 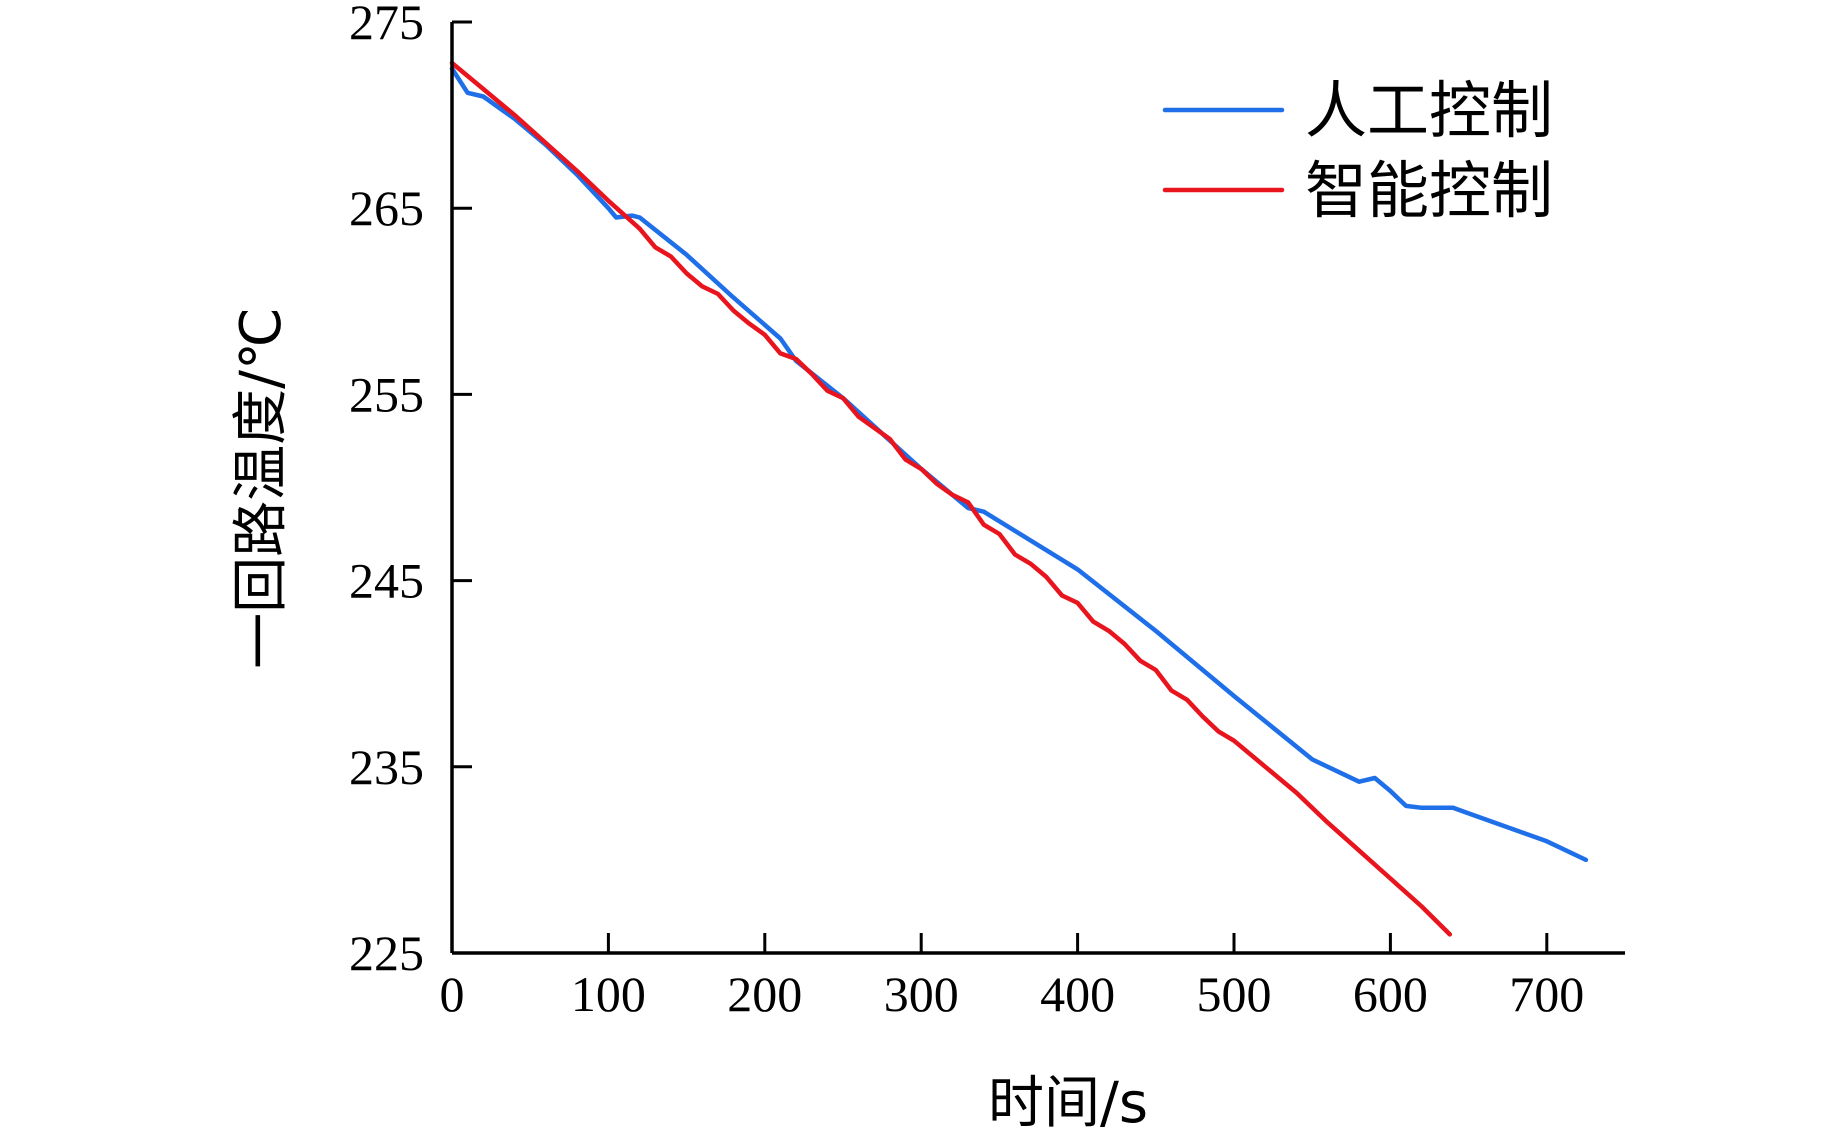 I want to click on y-tick-label: 275, so click(x=386, y=25).